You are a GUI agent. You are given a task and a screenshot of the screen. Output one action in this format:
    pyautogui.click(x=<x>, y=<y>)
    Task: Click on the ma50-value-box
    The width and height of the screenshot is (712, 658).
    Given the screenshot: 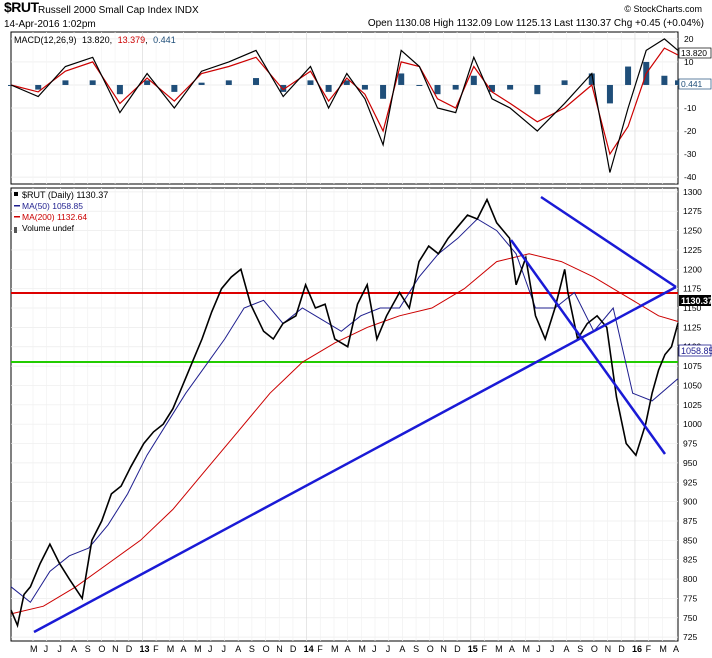 What is the action you would take?
    pyautogui.click(x=695, y=350)
    